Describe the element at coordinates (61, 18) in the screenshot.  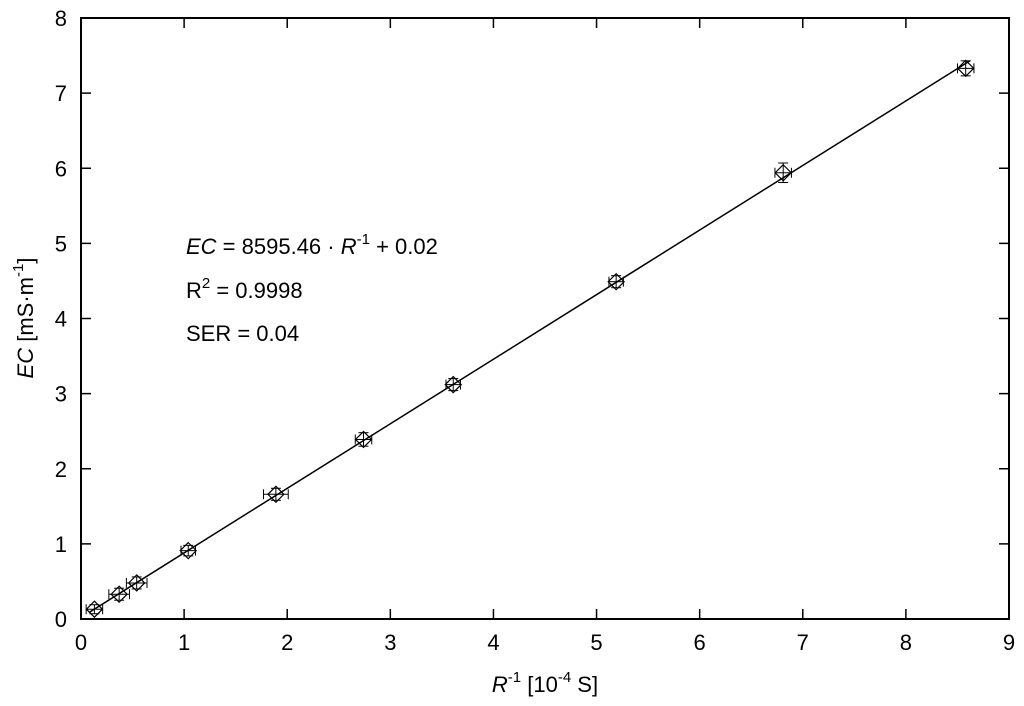
I see `y-tick-label: 8` at that location.